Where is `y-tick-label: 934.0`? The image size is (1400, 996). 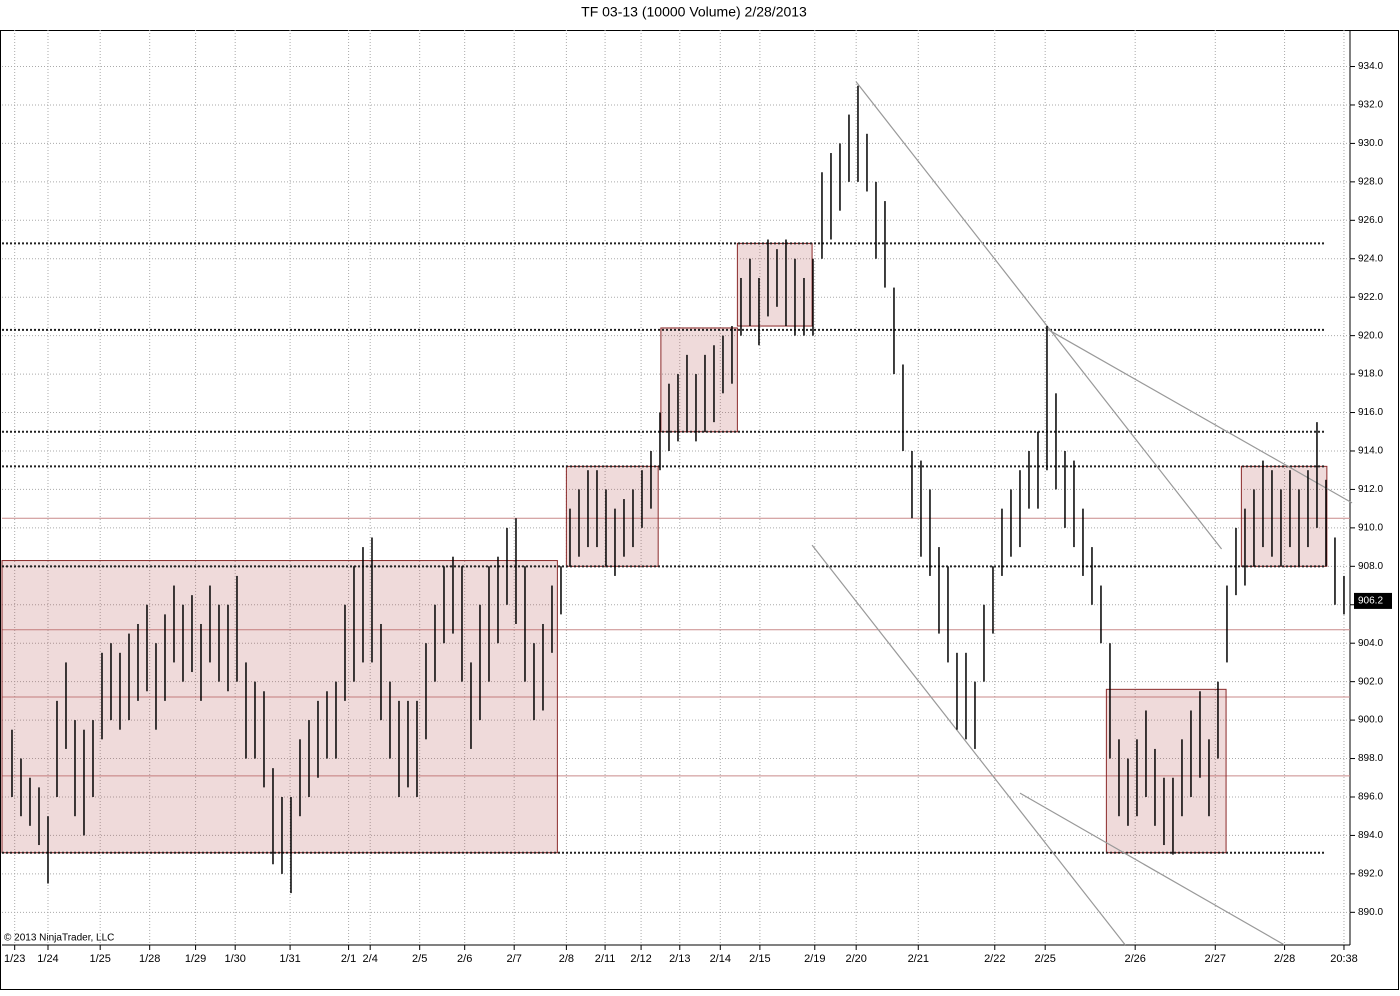
y-tick-label: 934.0 is located at coordinates (1370, 66).